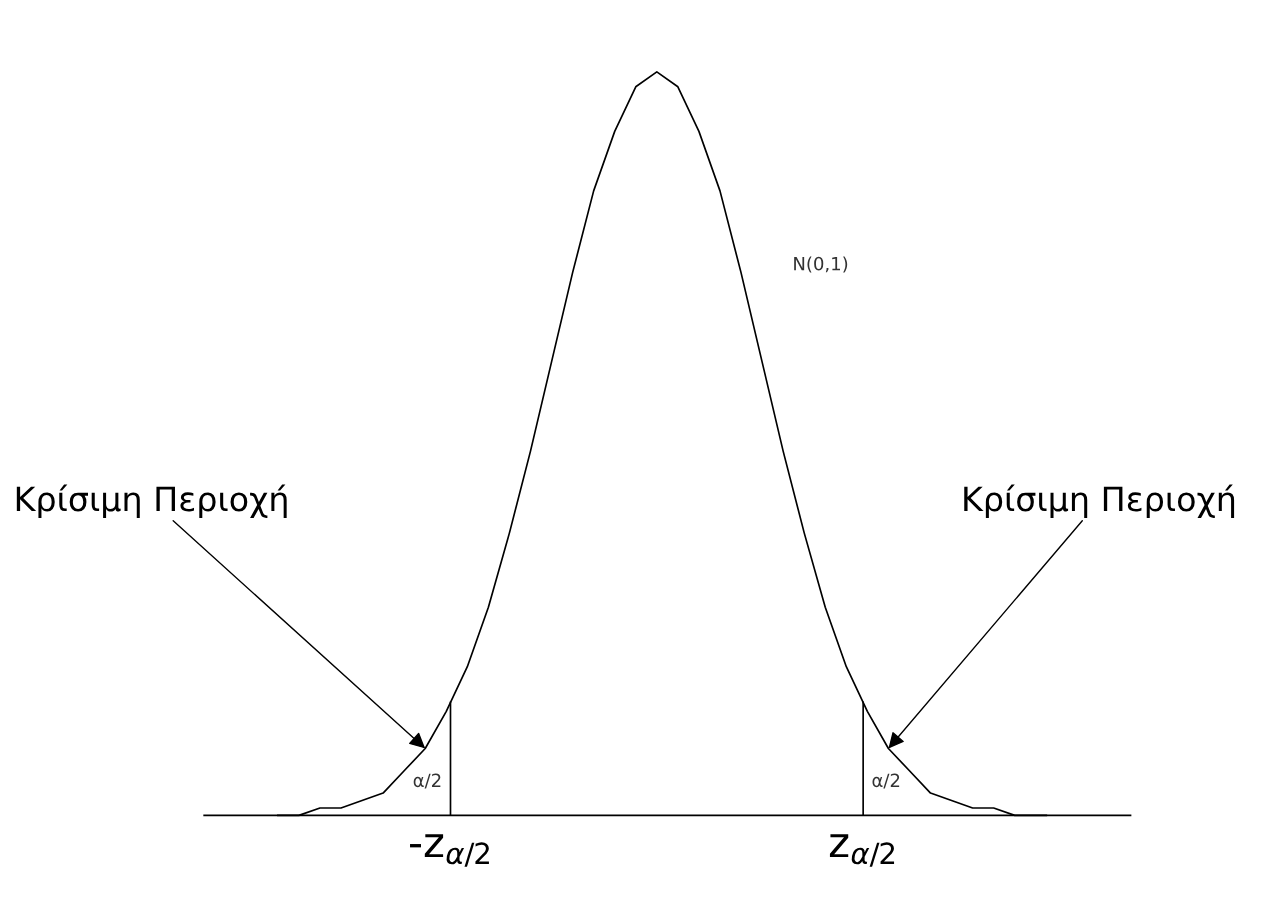 The image size is (1276, 899). What do you see at coordinates (821, 264) in the screenshot?
I see `annotation: N(0,1)` at bounding box center [821, 264].